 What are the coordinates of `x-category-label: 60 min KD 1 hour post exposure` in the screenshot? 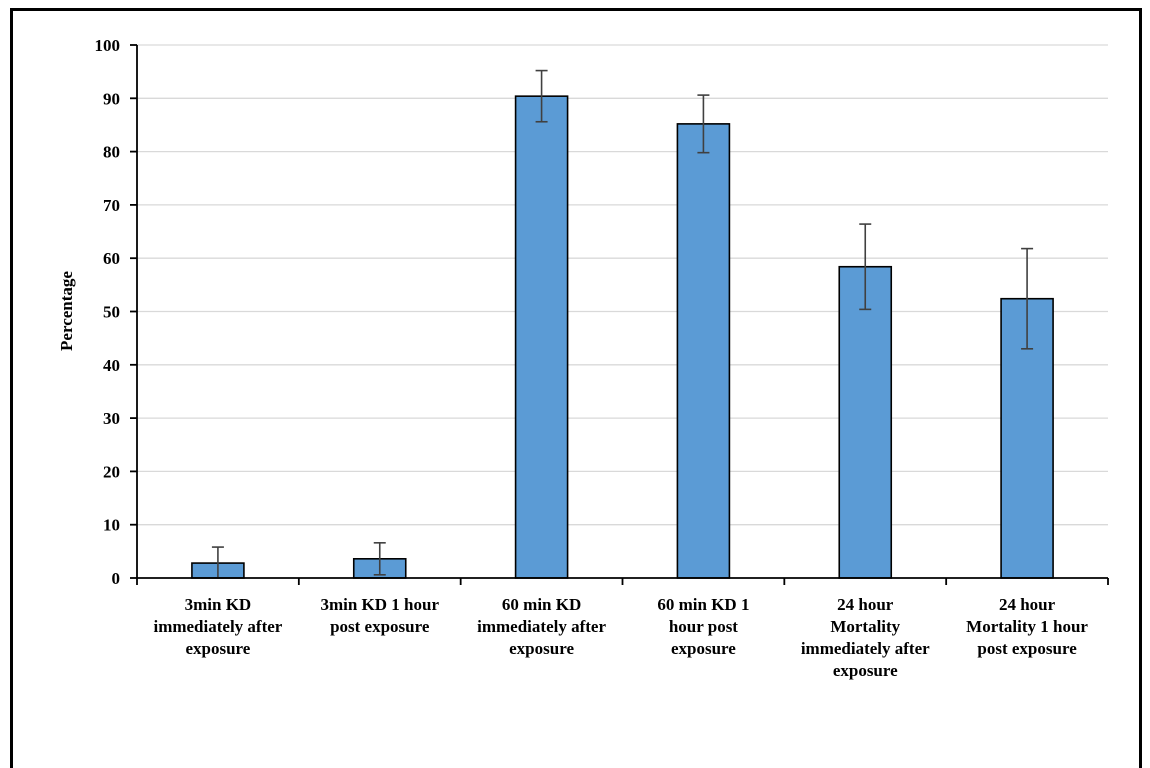 It's located at (703, 626).